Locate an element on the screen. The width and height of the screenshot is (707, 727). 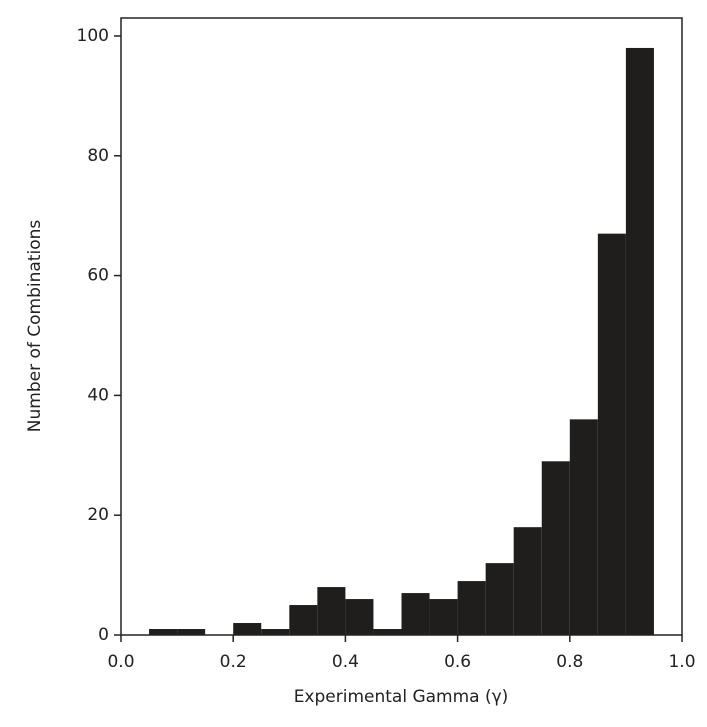
x-axis-label: Experimental Gamma (γ) is located at coordinates (401, 697).